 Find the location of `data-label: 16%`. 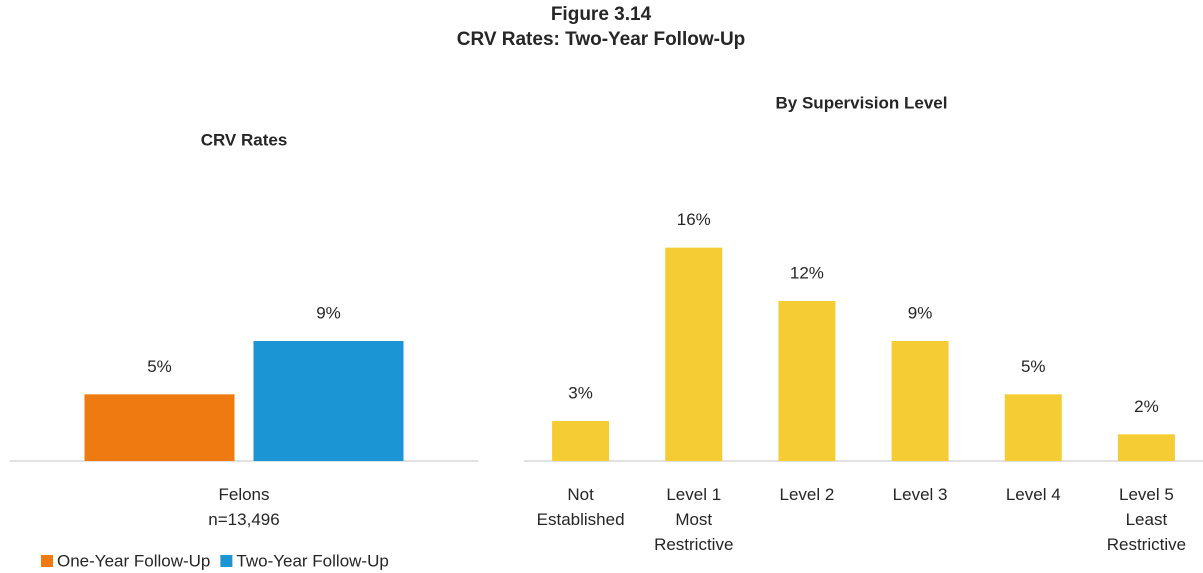

data-label: 16% is located at coordinates (694, 219).